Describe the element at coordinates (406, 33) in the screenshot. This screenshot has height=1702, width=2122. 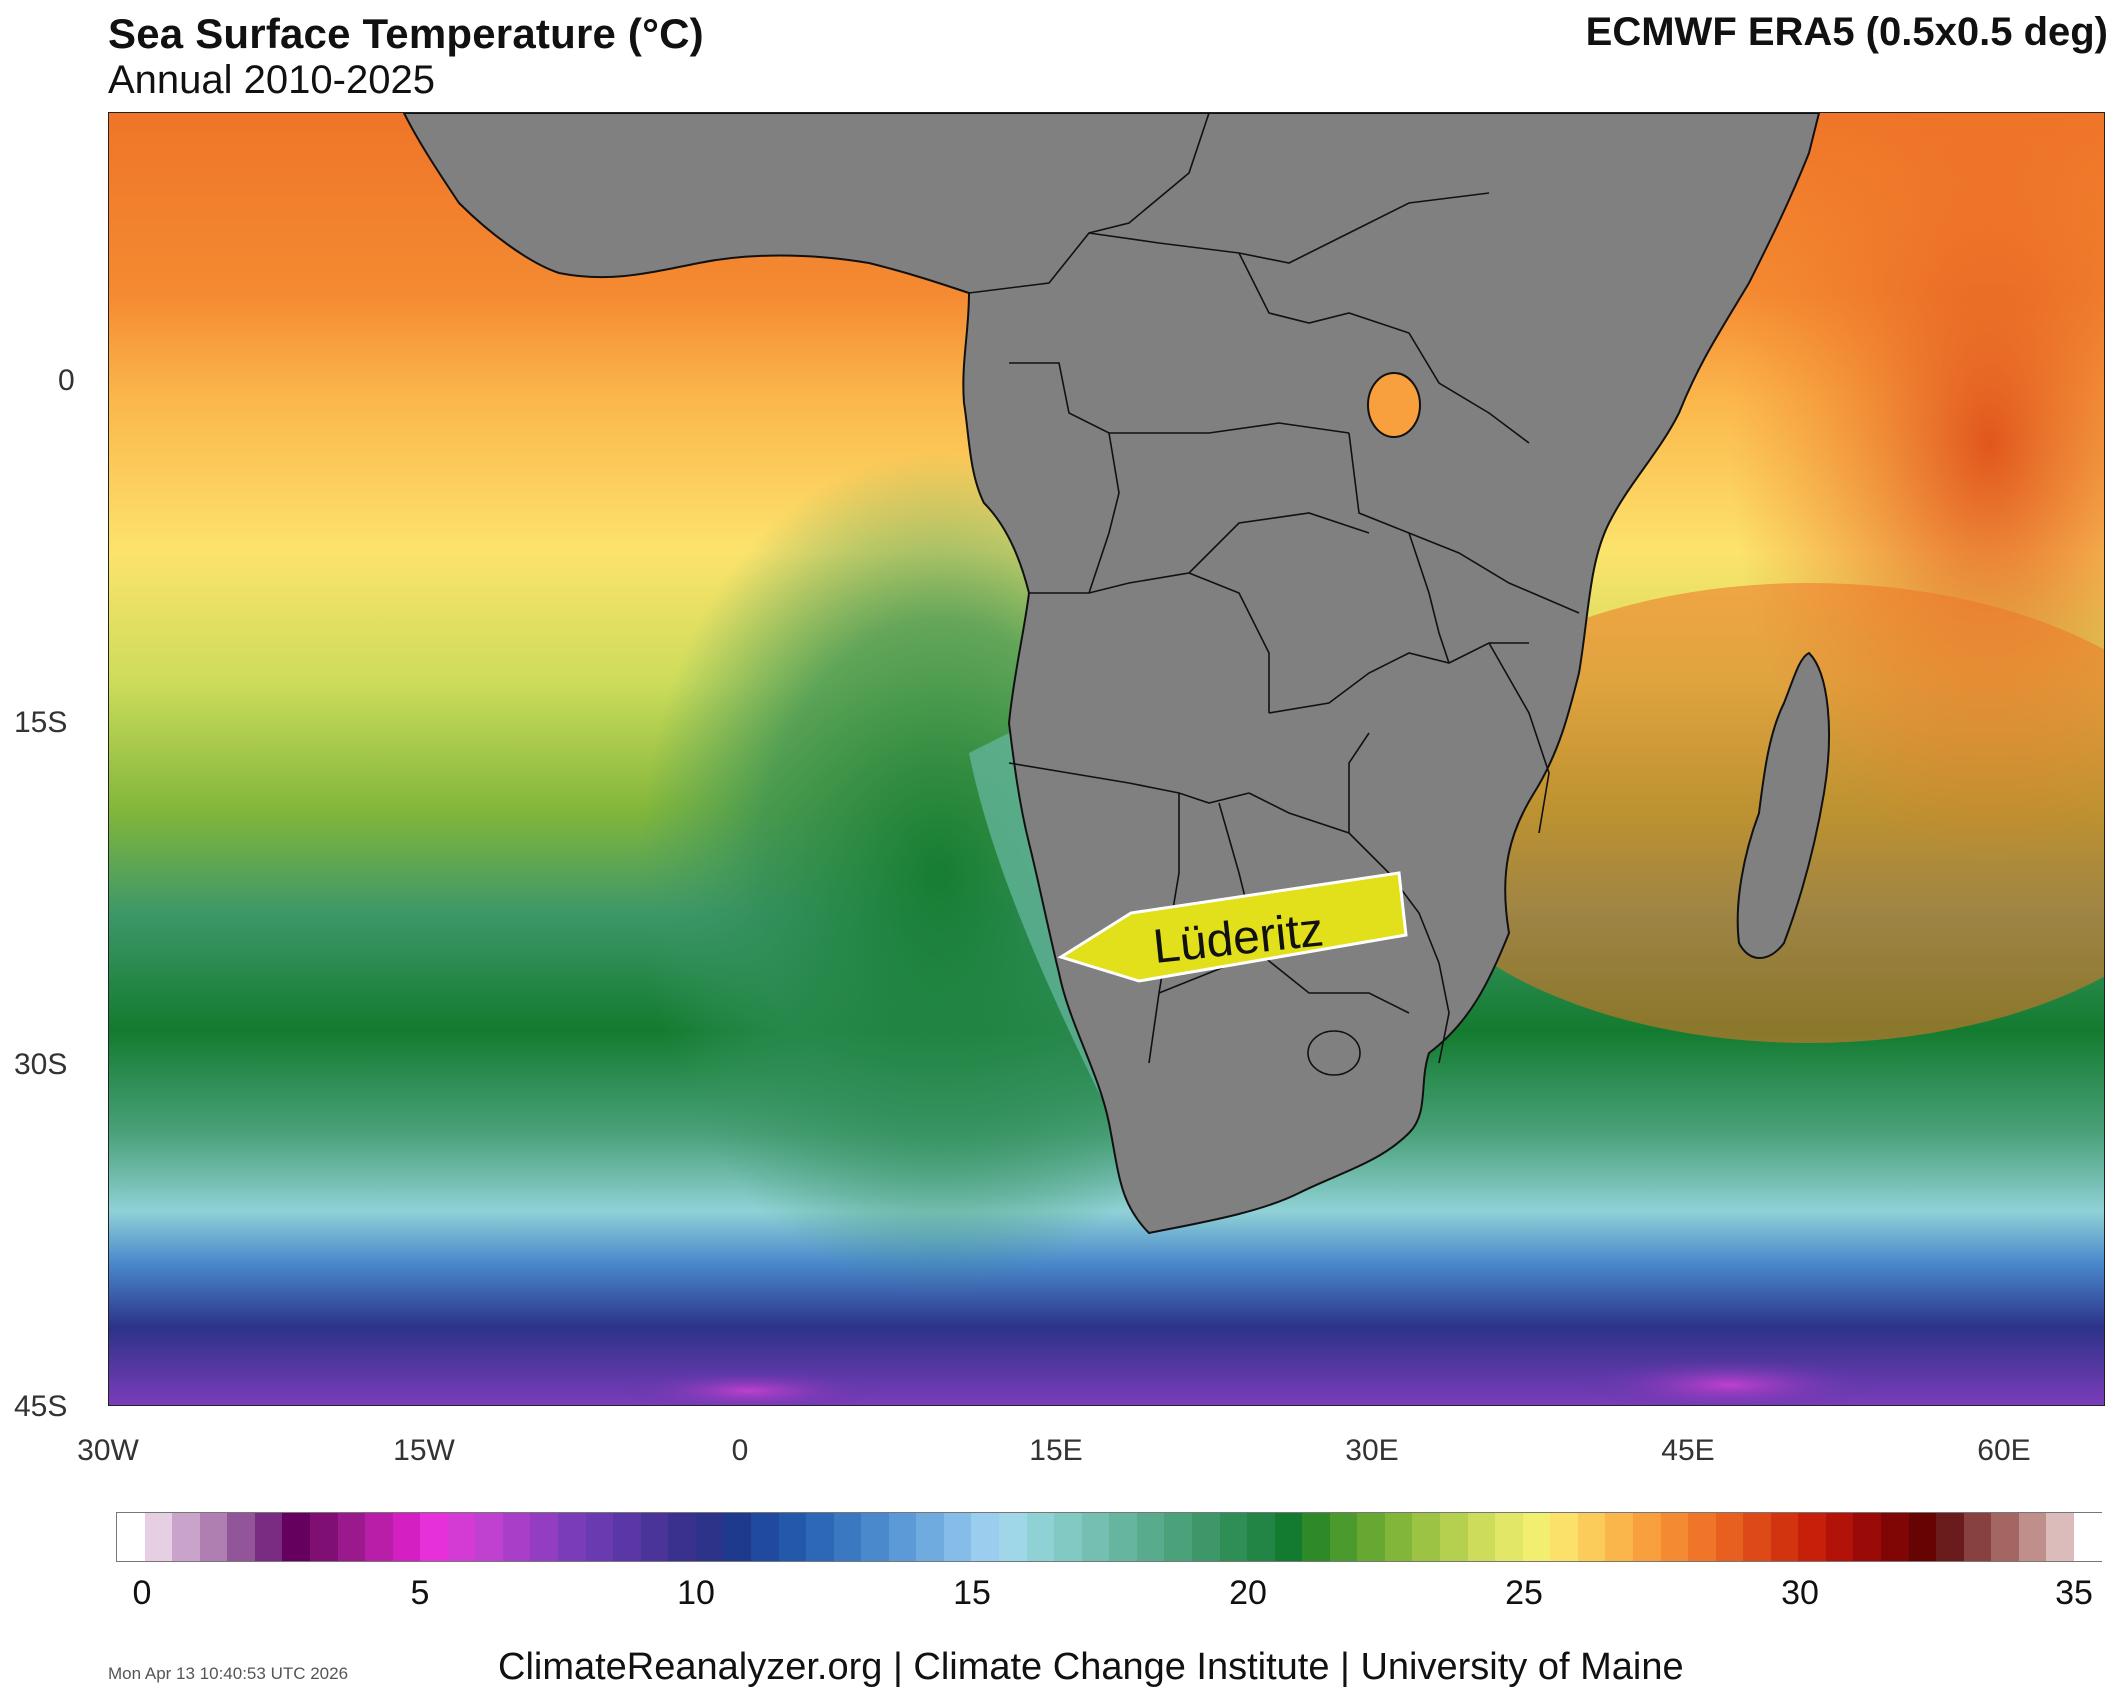
I see `map-title: Sea Surface Temperature (°C)` at that location.